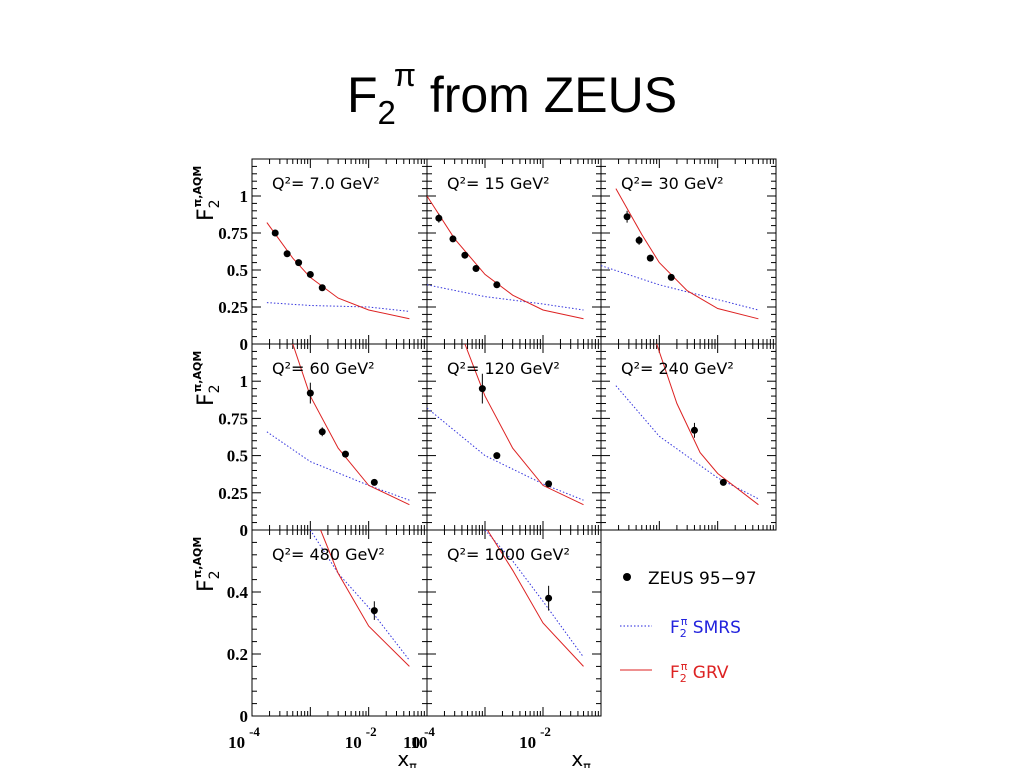 The height and width of the screenshot is (768, 1024). What do you see at coordinates (503, 368) in the screenshot?
I see `panel-label: Q²= 120 GeV²` at bounding box center [503, 368].